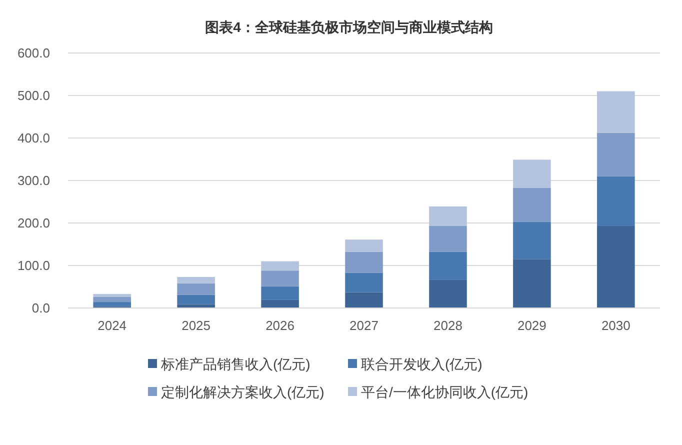 The image size is (682, 445). Describe the element at coordinates (531, 325) in the screenshot. I see `x-tick-label: 2029` at that location.